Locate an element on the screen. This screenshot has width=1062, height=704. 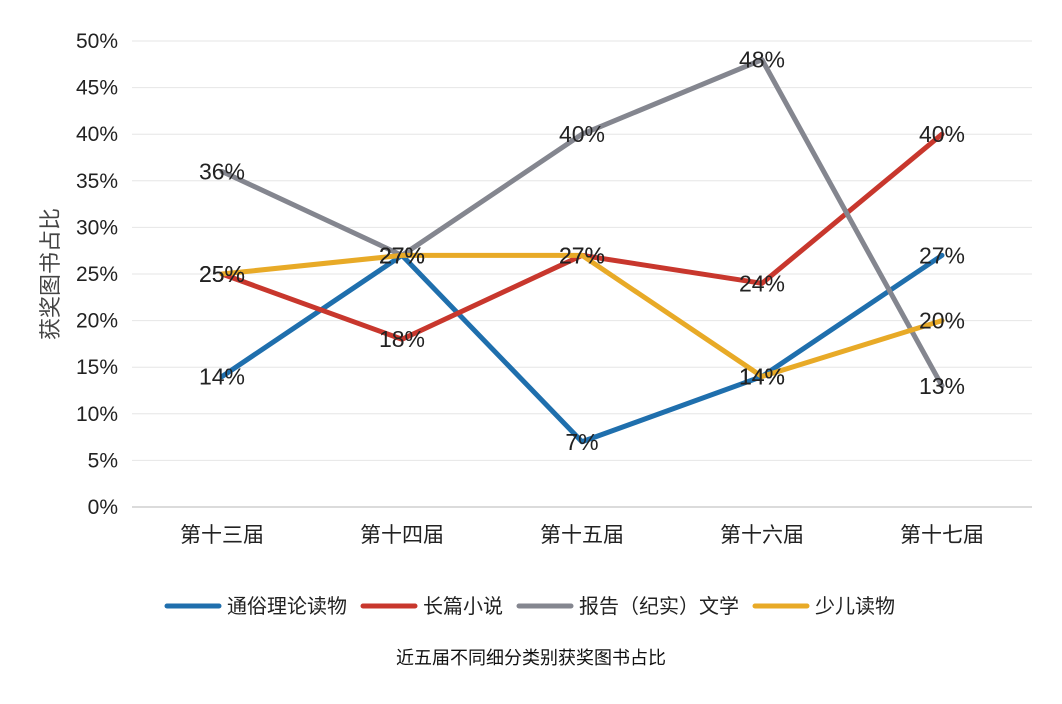
x-tick-label: 第十四届 is located at coordinates (402, 535).